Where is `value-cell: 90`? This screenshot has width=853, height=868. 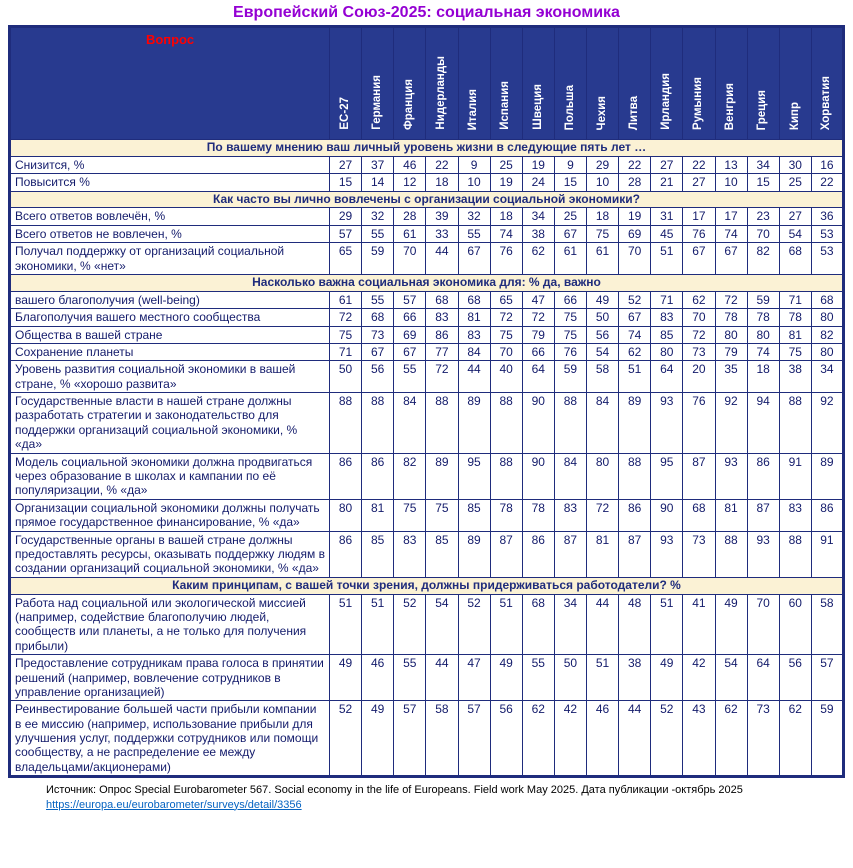 value-cell: 90 is located at coordinates (538, 476).